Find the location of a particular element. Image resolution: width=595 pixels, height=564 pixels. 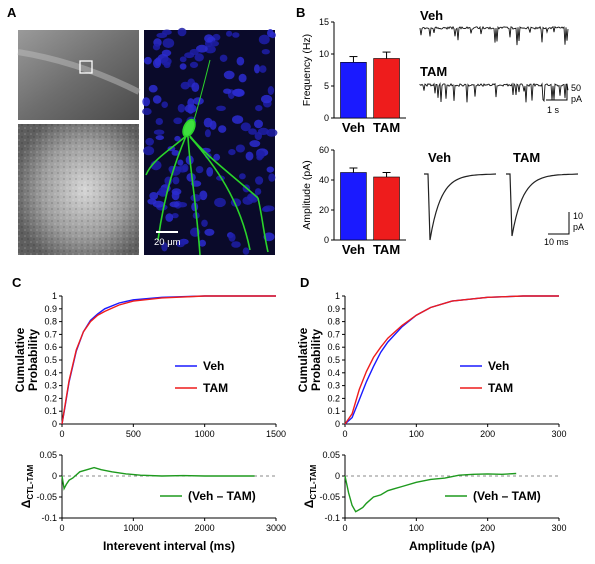

y-tick-label: 60 is located at coordinates (324, 150).